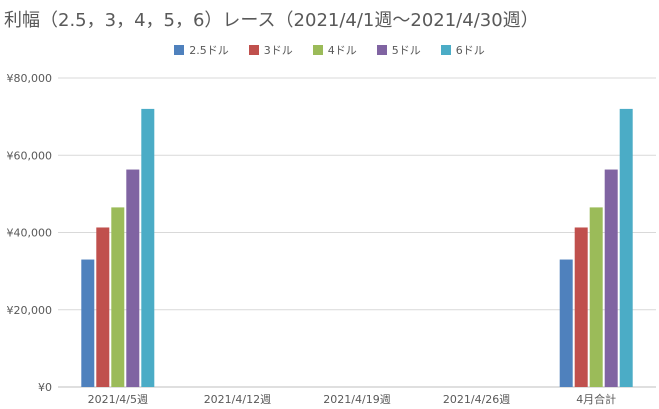 The width and height of the screenshot is (659, 409). Describe the element at coordinates (30, 233) in the screenshot. I see `y-tick-label: ¥40,000` at that location.